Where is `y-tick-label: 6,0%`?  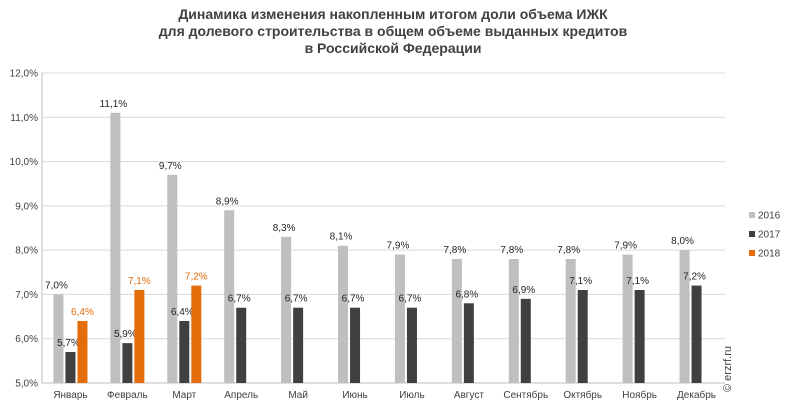 y-tick-label: 6,0% is located at coordinates (26, 339).